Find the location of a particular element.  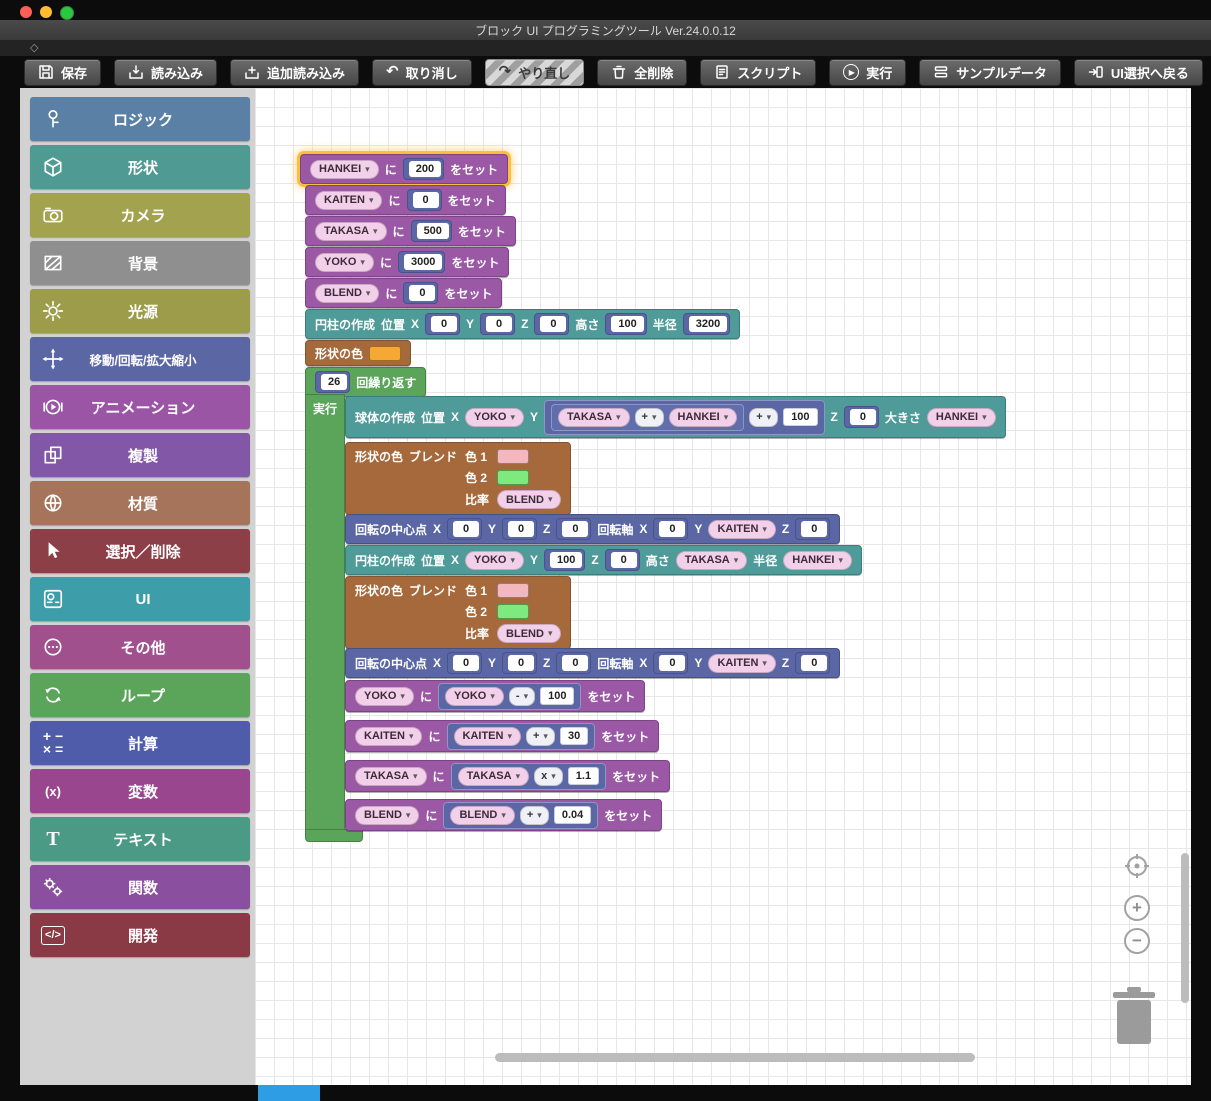

block-set-hankei: HANKEI に 200 をセット is located at coordinates (404, 169).